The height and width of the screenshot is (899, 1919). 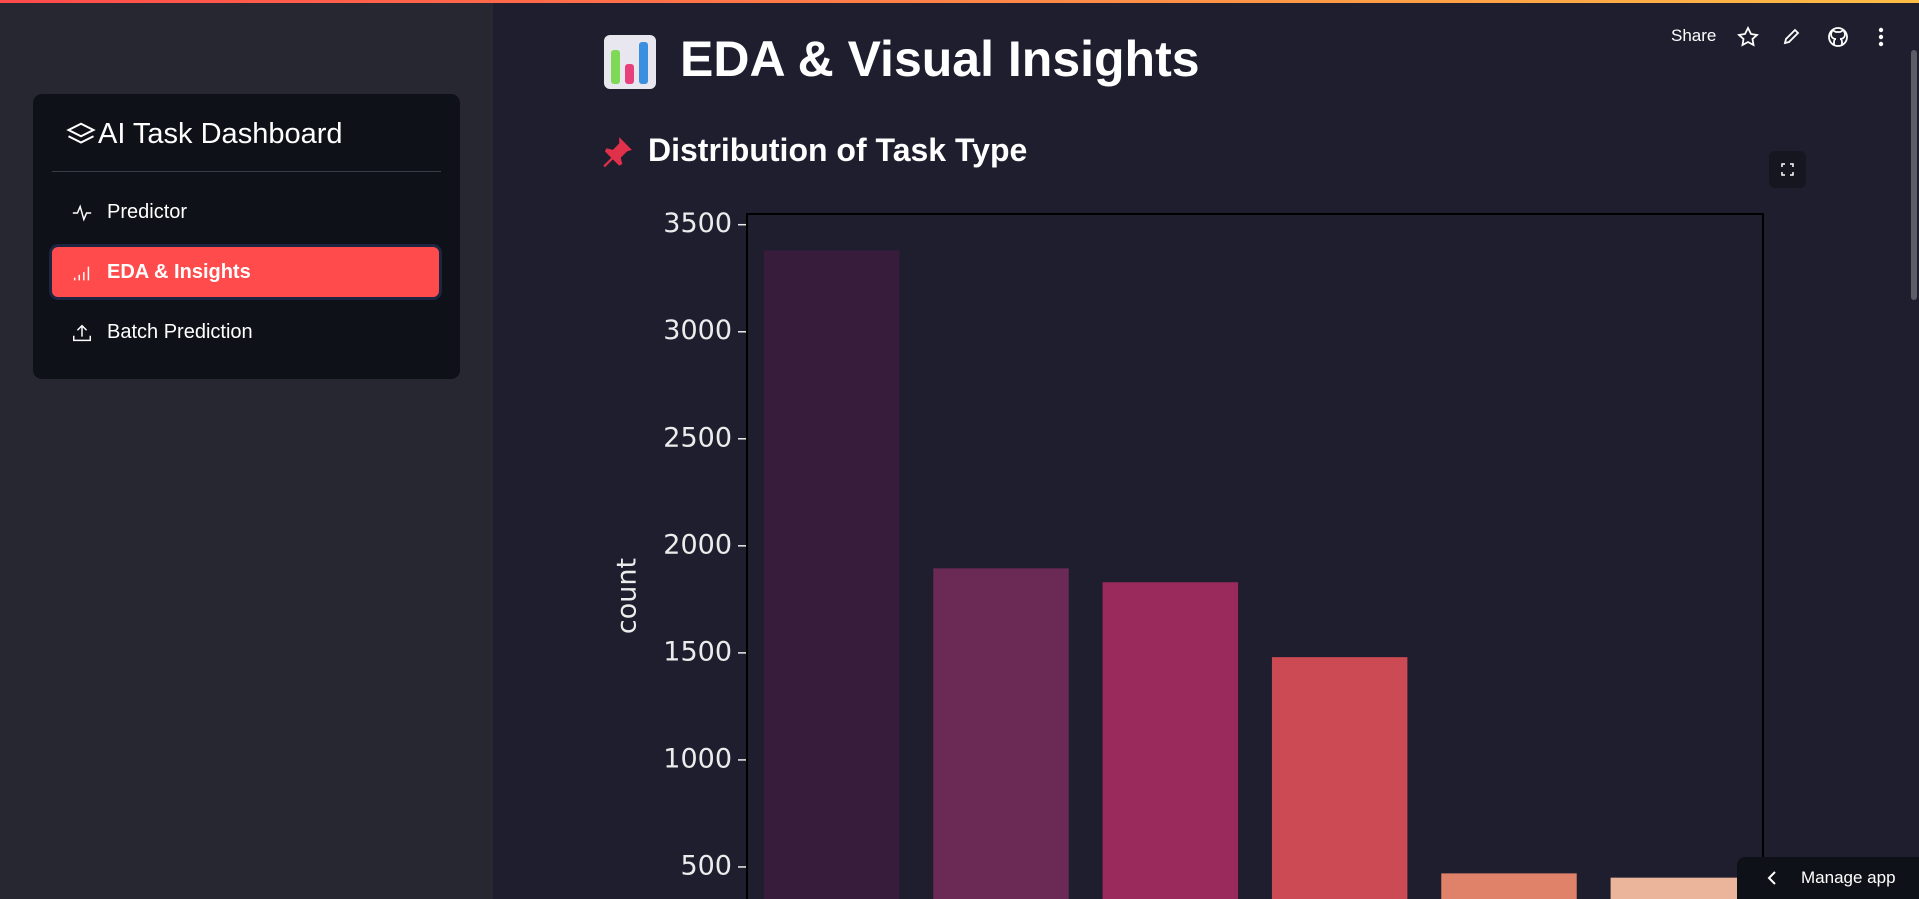 What do you see at coordinates (220, 134) in the screenshot?
I see `sidebar-title: AI Task Dashboard` at bounding box center [220, 134].